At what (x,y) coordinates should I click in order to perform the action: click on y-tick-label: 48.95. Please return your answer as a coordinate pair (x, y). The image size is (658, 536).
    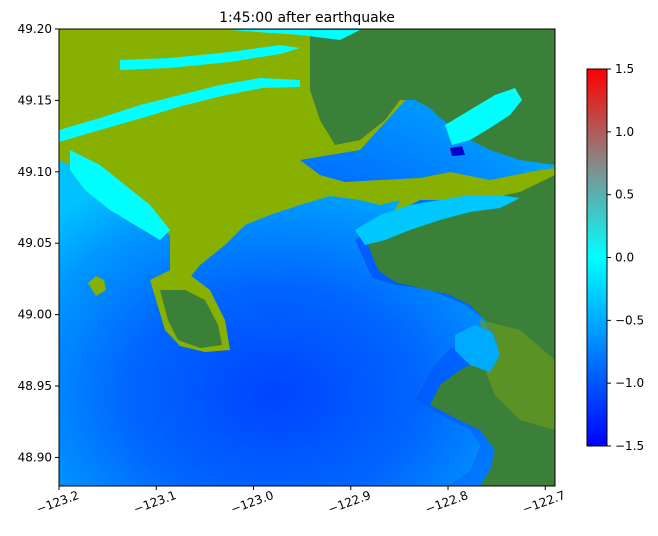
    Looking at the image, I should click on (35, 386).